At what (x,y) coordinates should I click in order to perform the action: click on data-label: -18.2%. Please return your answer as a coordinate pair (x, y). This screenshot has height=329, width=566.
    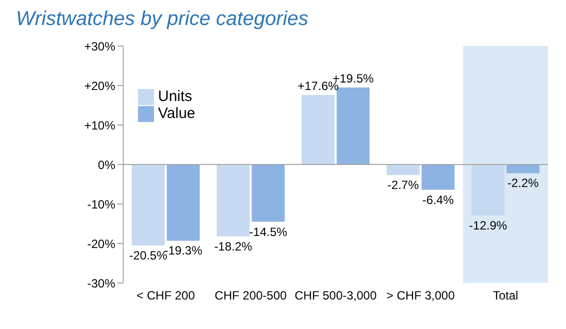
    Looking at the image, I should click on (233, 246).